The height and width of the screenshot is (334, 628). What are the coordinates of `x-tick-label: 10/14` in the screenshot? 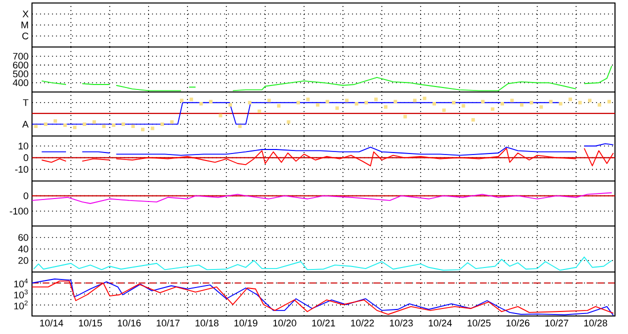 It's located at (52, 322).